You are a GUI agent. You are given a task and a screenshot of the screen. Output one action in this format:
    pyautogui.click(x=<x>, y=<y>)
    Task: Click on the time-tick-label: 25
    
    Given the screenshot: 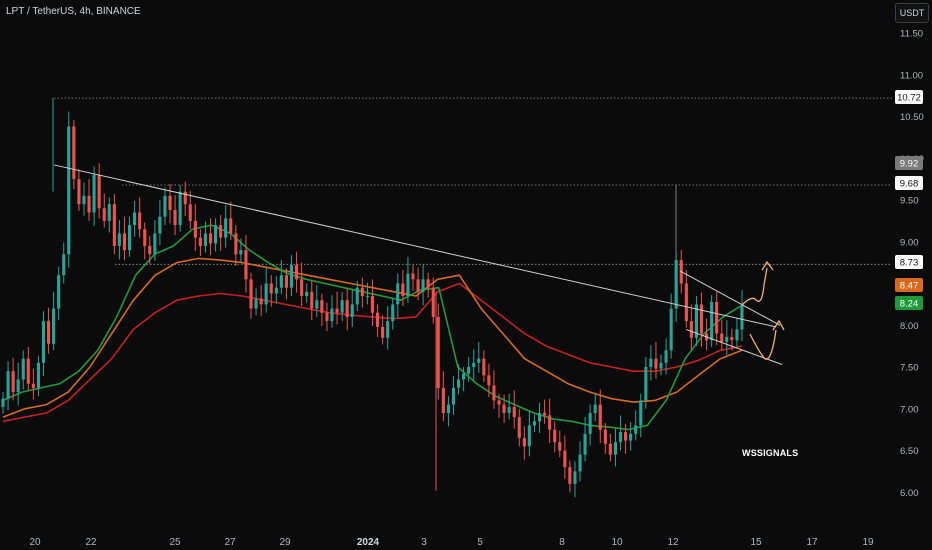 What is the action you would take?
    pyautogui.click(x=175, y=542)
    